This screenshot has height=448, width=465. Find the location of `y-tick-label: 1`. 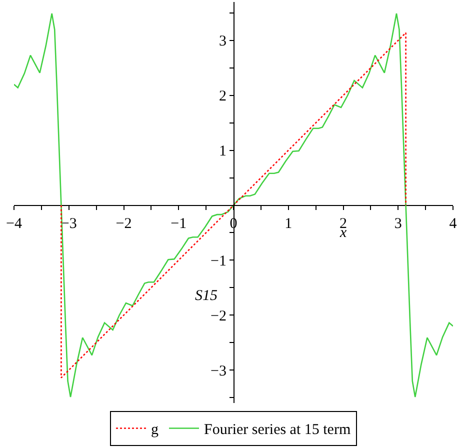

y-tick-label: 1 is located at coordinates (222, 152).